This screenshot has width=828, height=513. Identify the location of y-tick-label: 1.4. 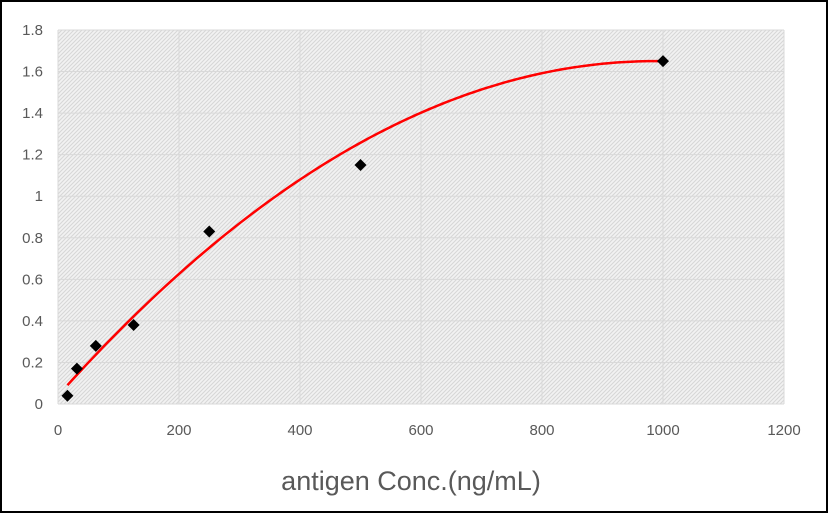
(32, 113).